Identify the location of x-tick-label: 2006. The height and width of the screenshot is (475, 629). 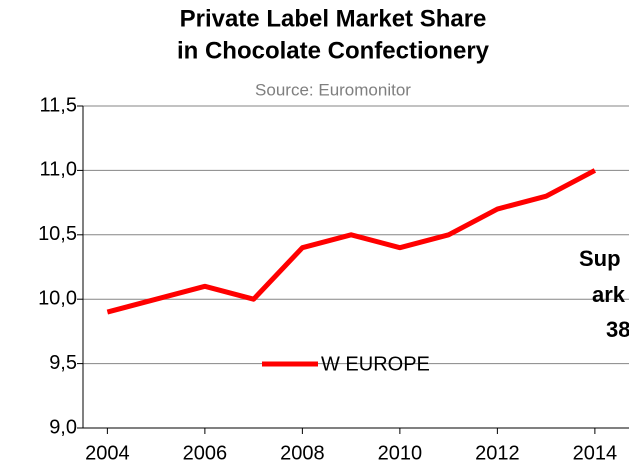
(205, 453).